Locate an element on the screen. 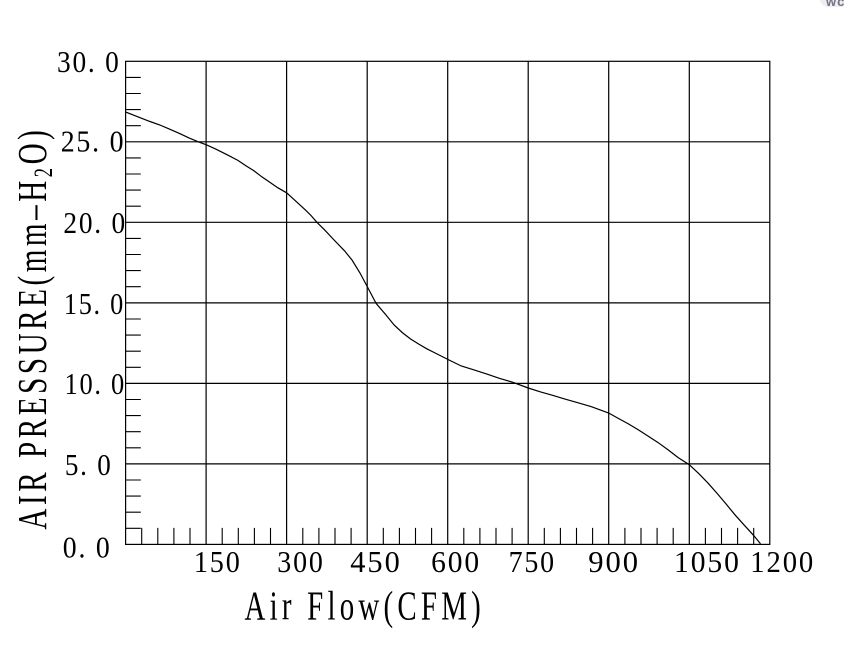 This screenshot has width=844, height=661. svg-text: 600 is located at coordinates (456, 561).